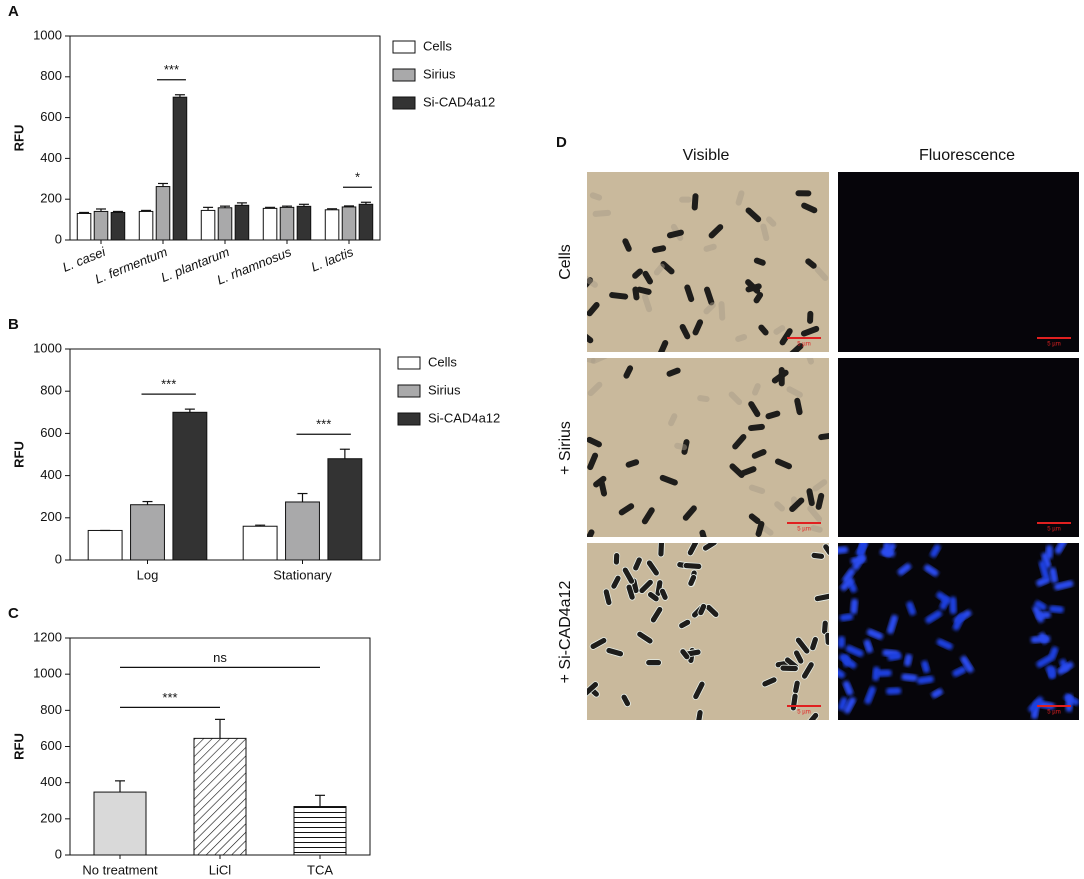  I want to click on x-tick-label: LiCl, so click(220, 869).